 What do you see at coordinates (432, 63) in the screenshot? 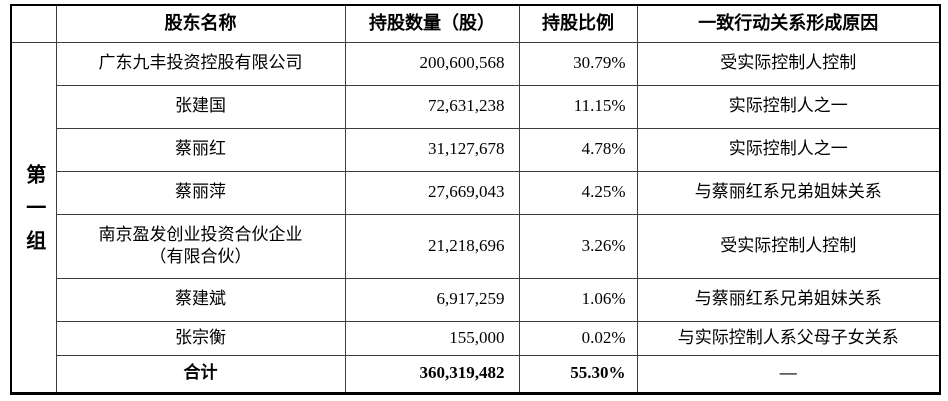
I see `share-count-cell: 200,600,568` at bounding box center [432, 63].